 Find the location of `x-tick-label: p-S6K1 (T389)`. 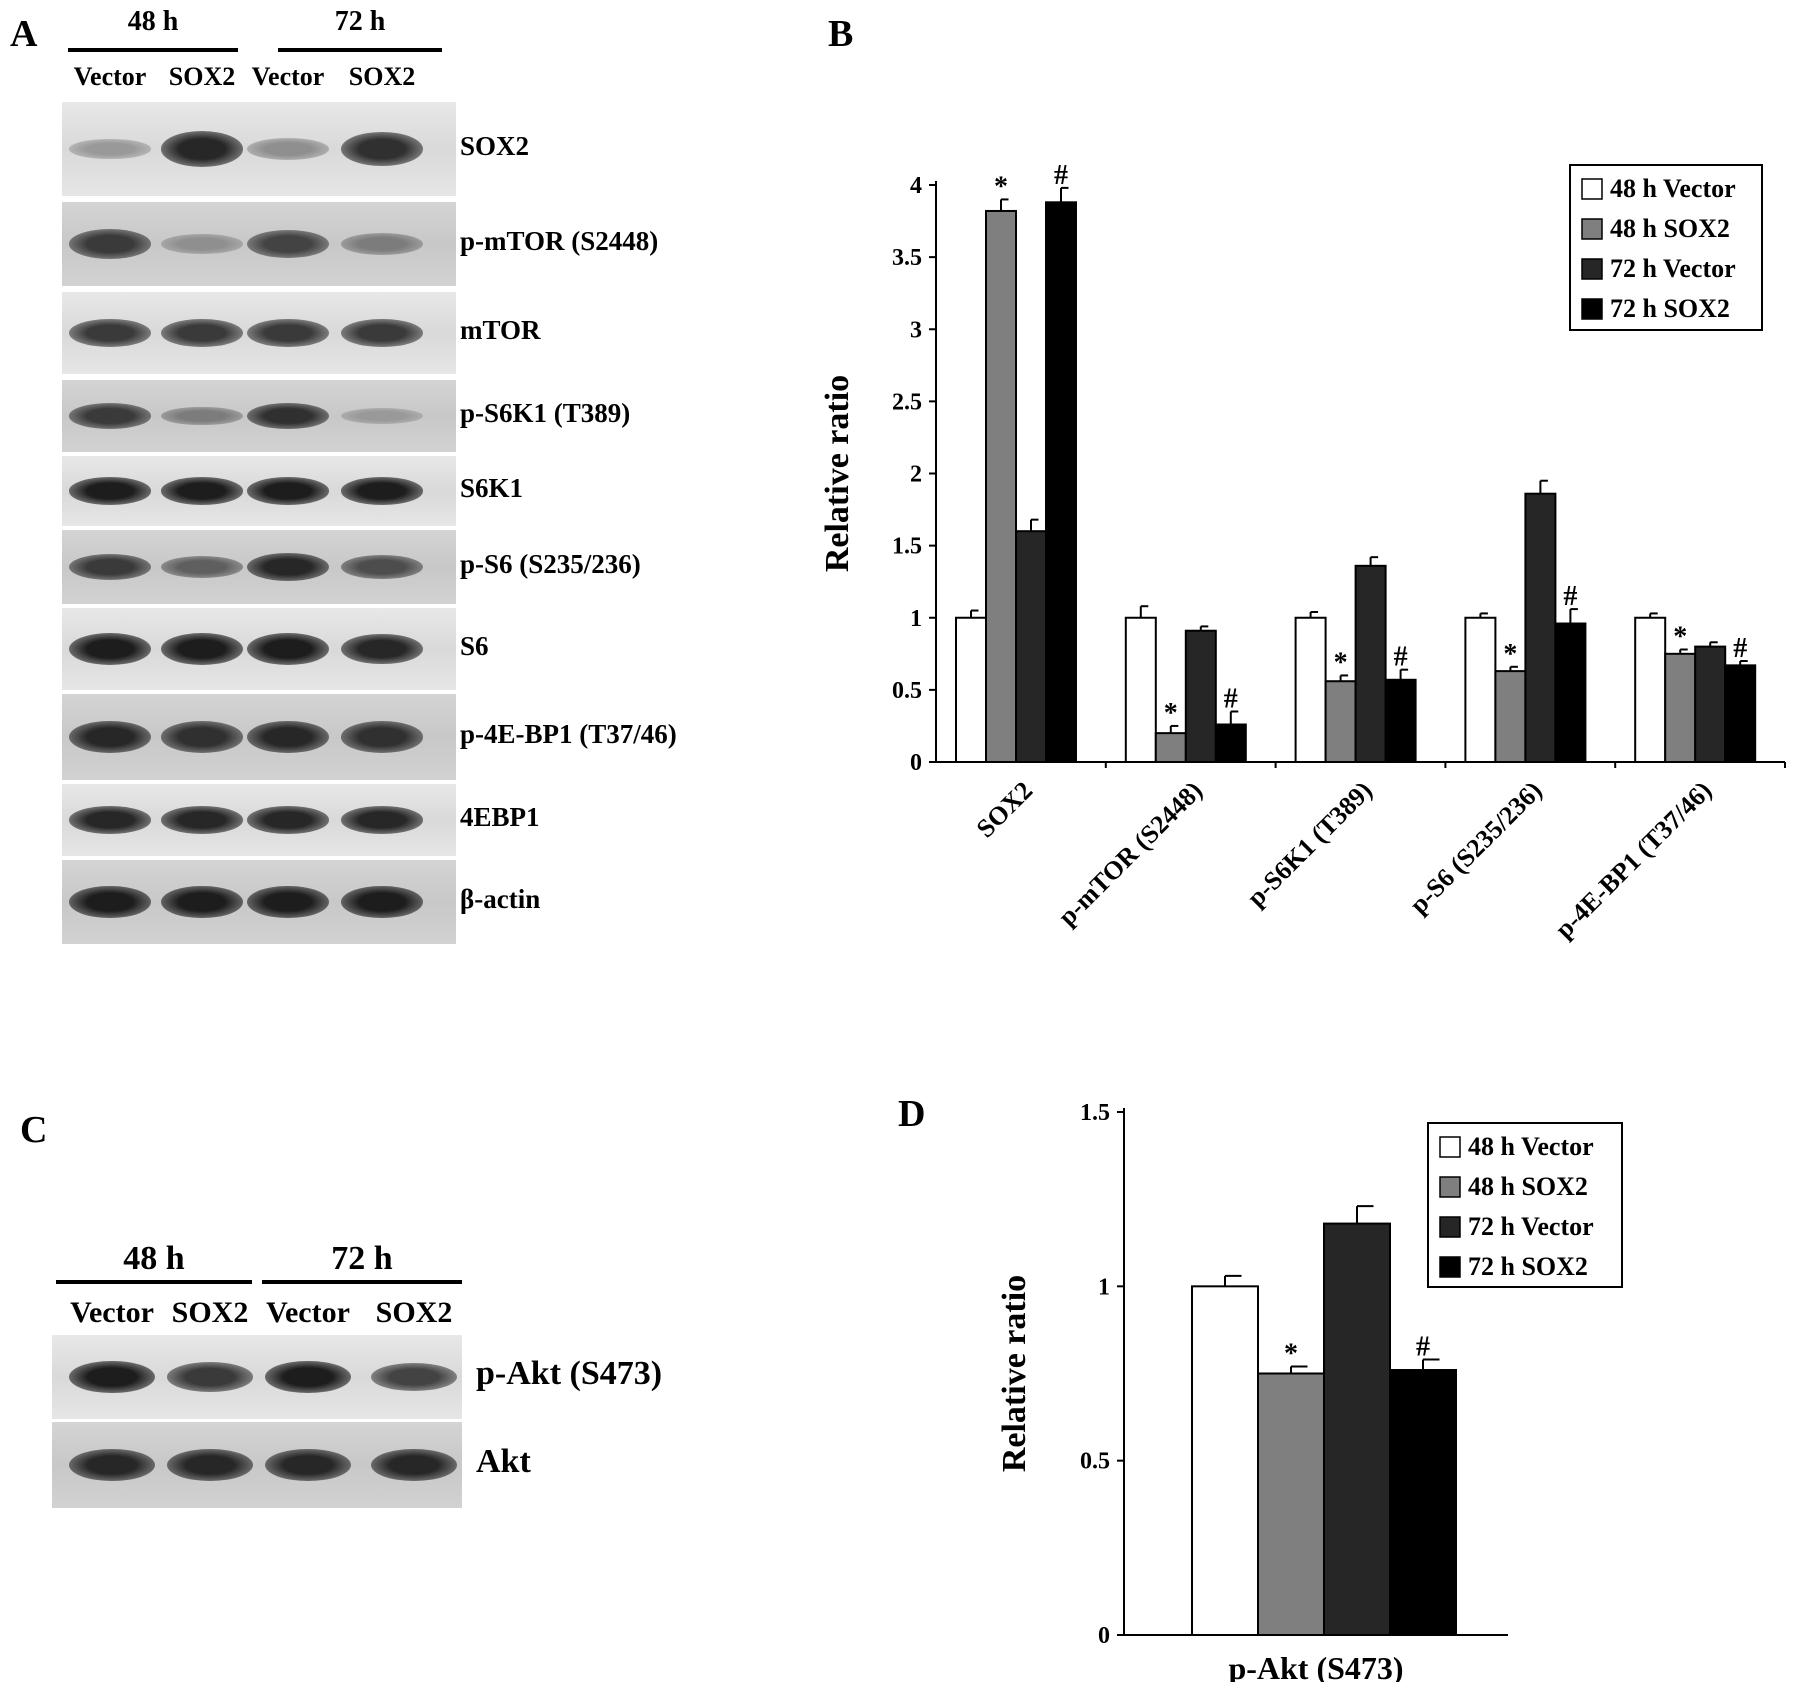

x-tick-label: p-S6K1 (T389) is located at coordinates (1309, 844).